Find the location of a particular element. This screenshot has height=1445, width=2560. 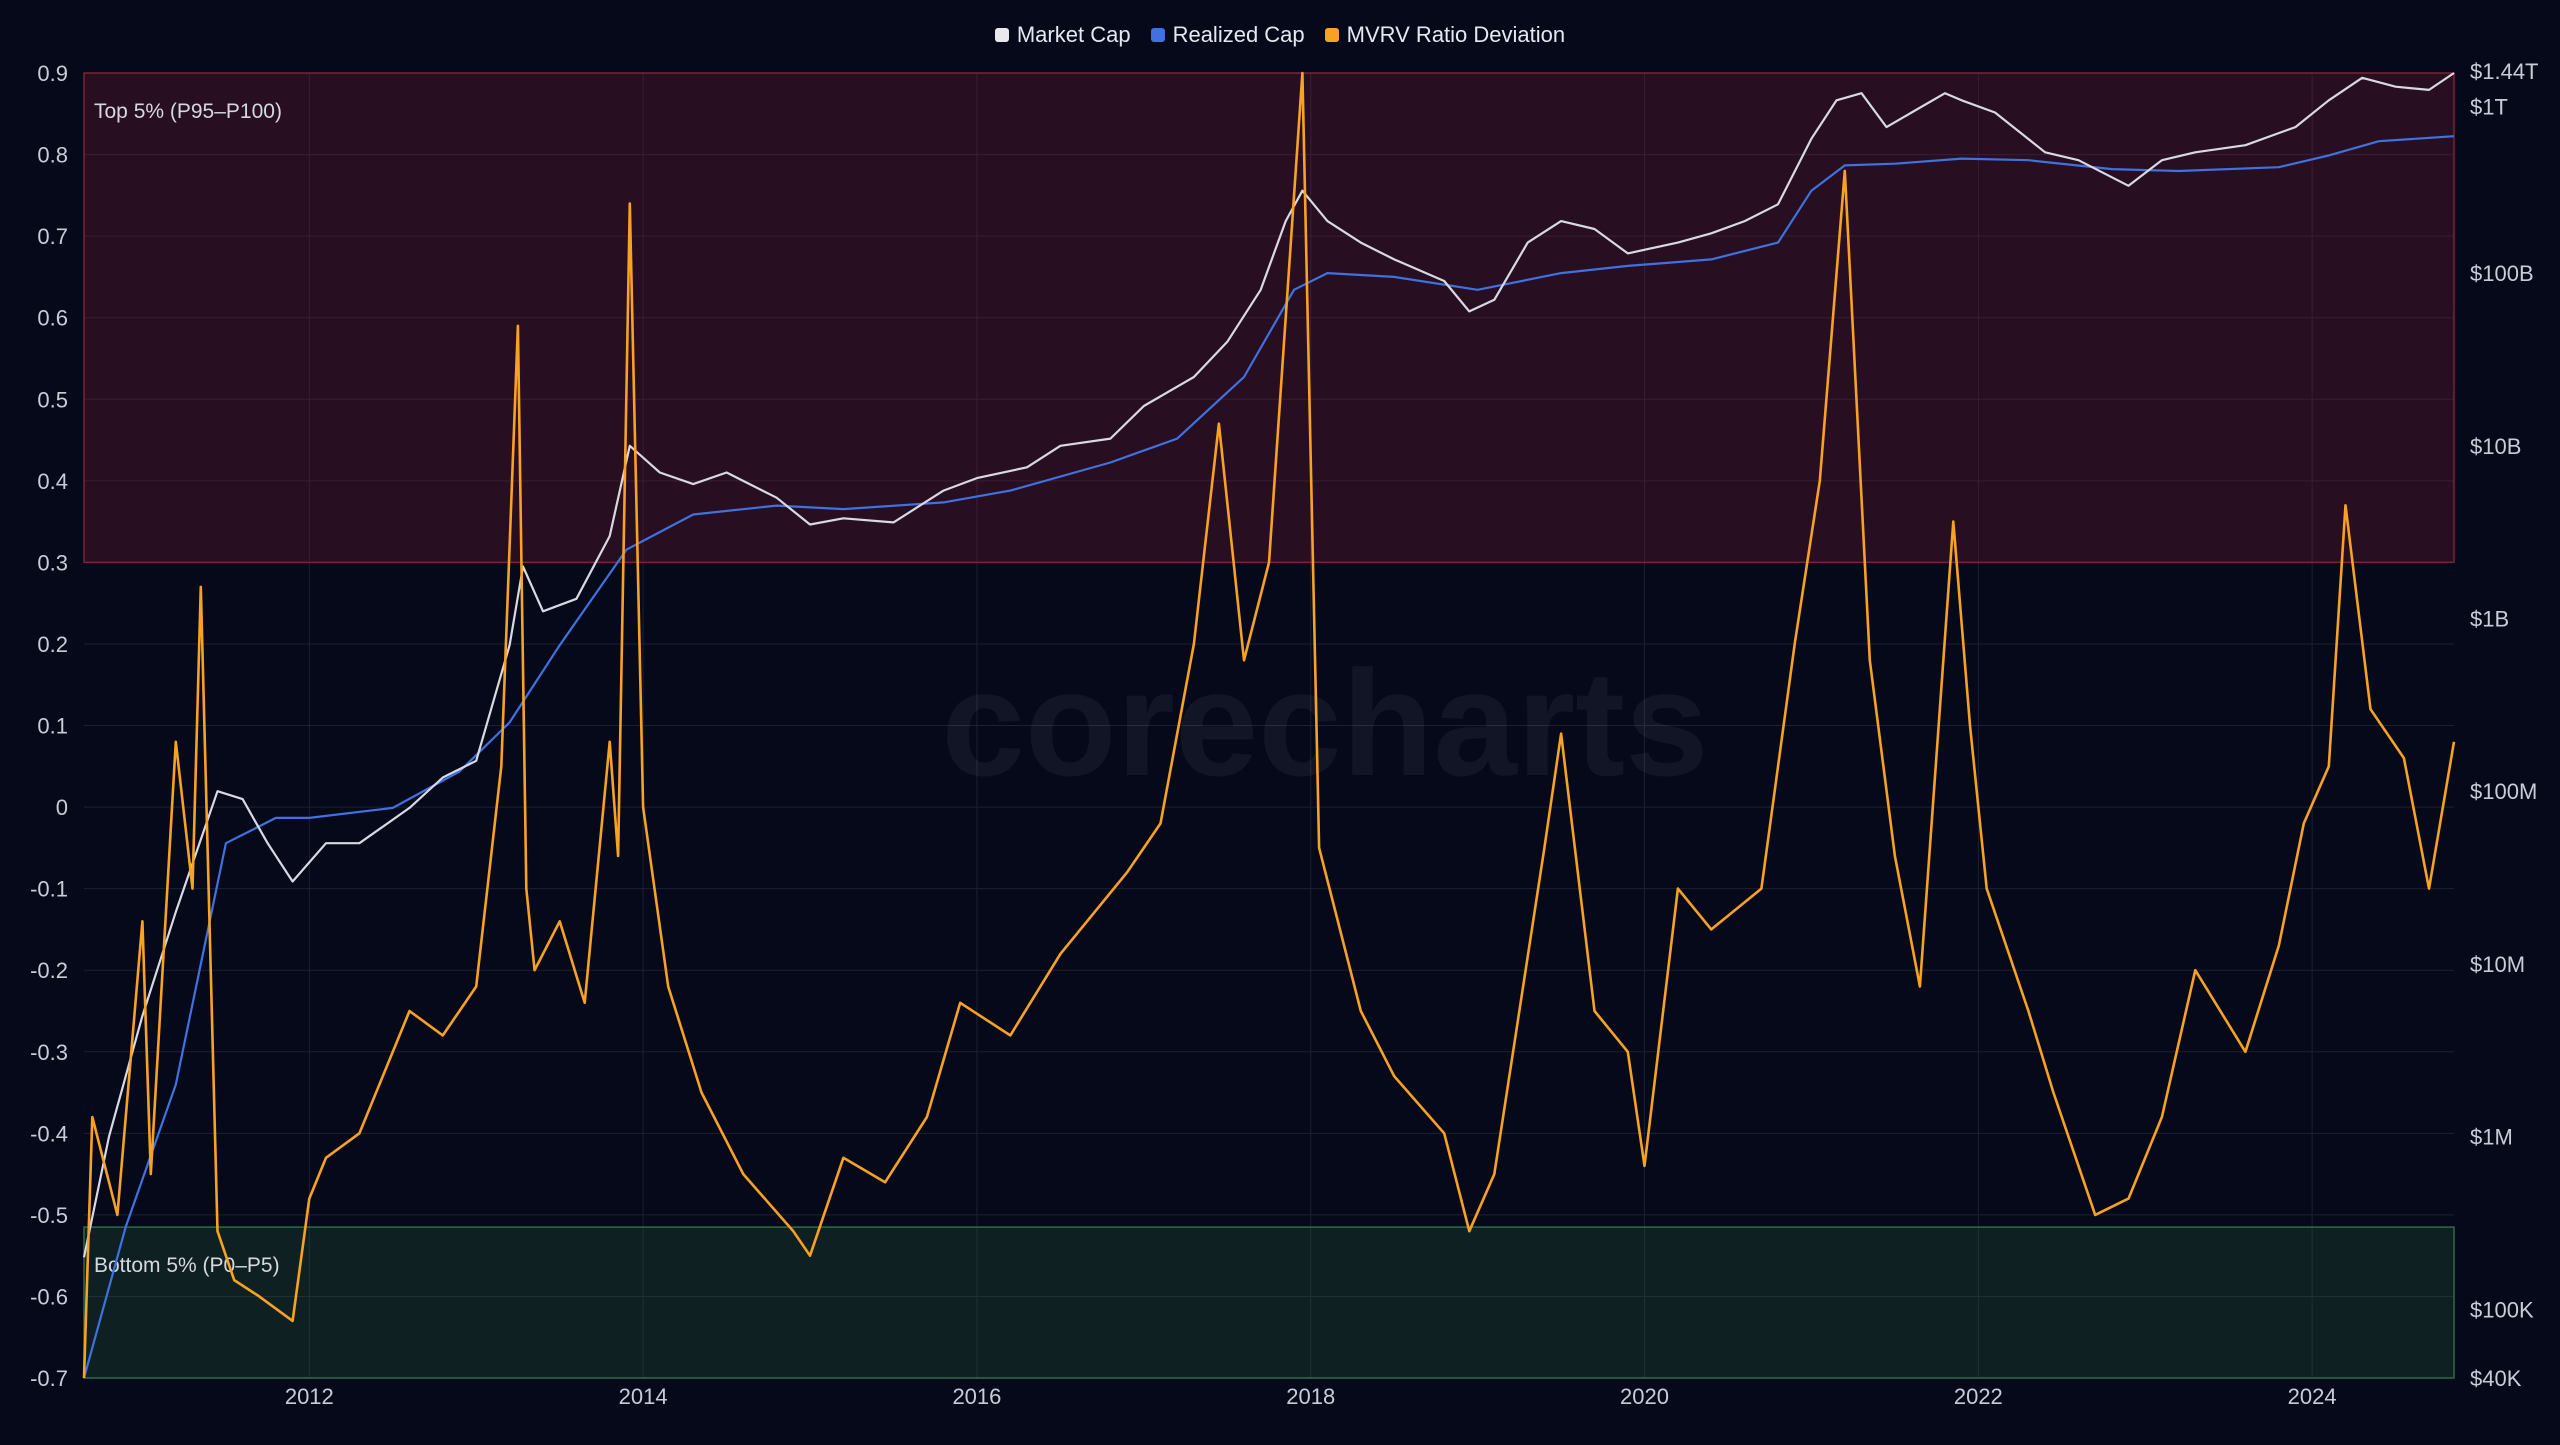

x-tick-1: 2014 is located at coordinates (643, 1396).